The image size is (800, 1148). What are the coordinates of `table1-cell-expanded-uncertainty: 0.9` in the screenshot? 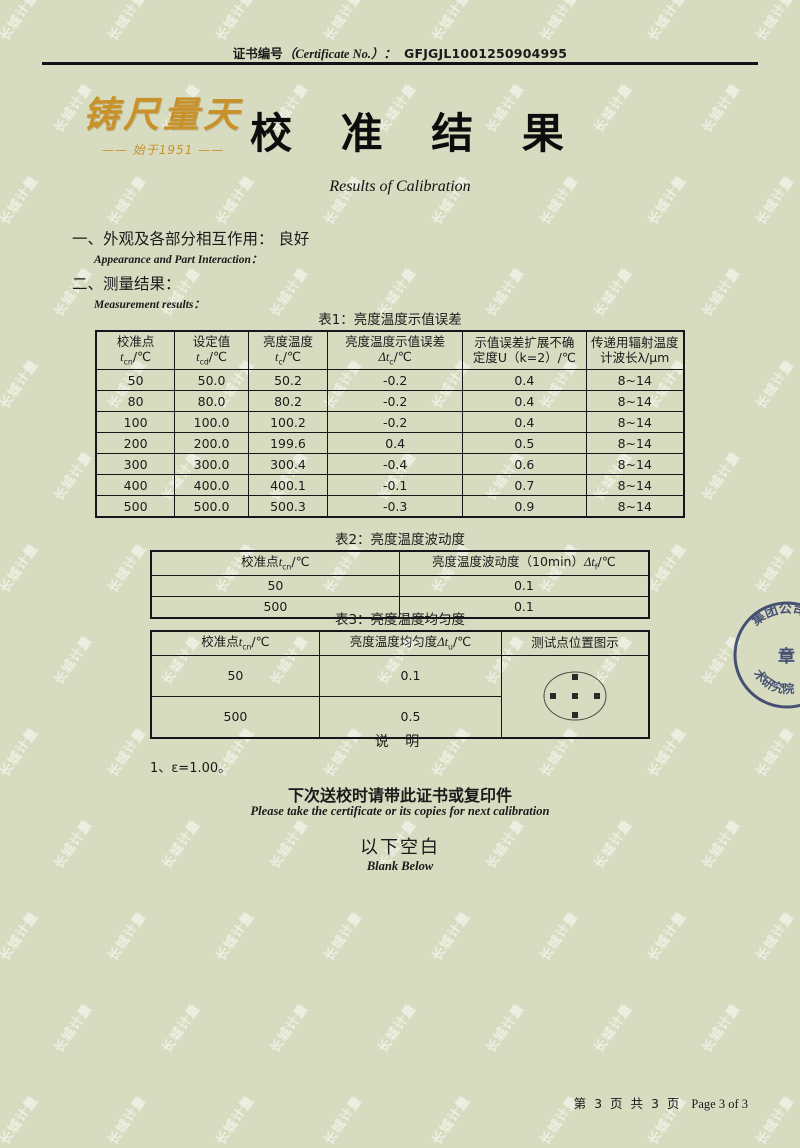 It's located at (524, 506).